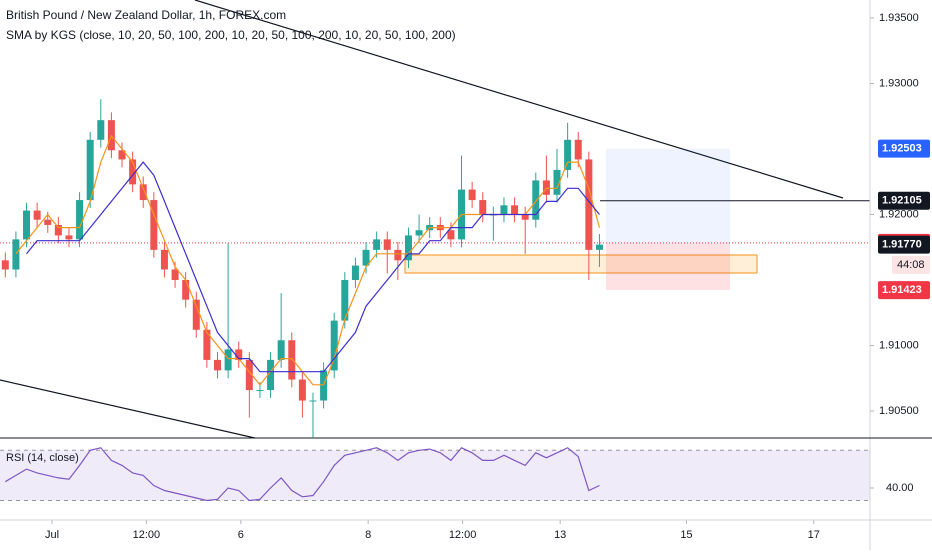 This screenshot has height=555, width=932. I want to click on target-zone, so click(668, 195).